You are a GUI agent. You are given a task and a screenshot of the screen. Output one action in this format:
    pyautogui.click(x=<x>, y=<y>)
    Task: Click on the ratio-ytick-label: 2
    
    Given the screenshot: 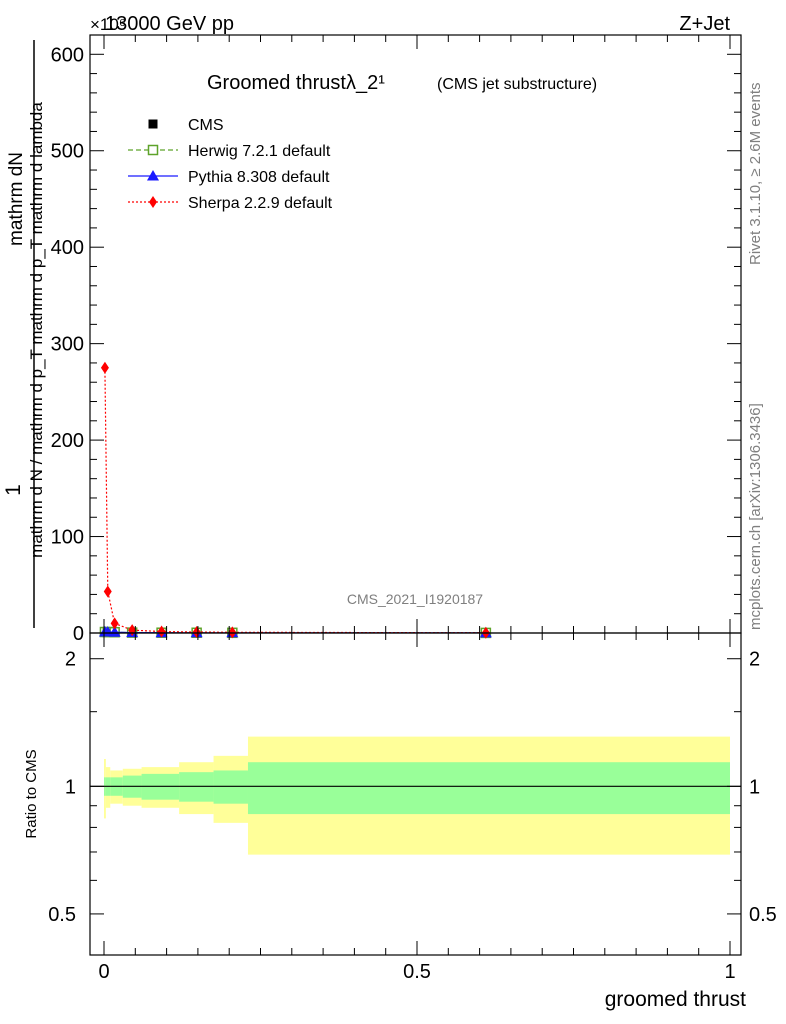 What is the action you would take?
    pyautogui.click(x=70, y=660)
    